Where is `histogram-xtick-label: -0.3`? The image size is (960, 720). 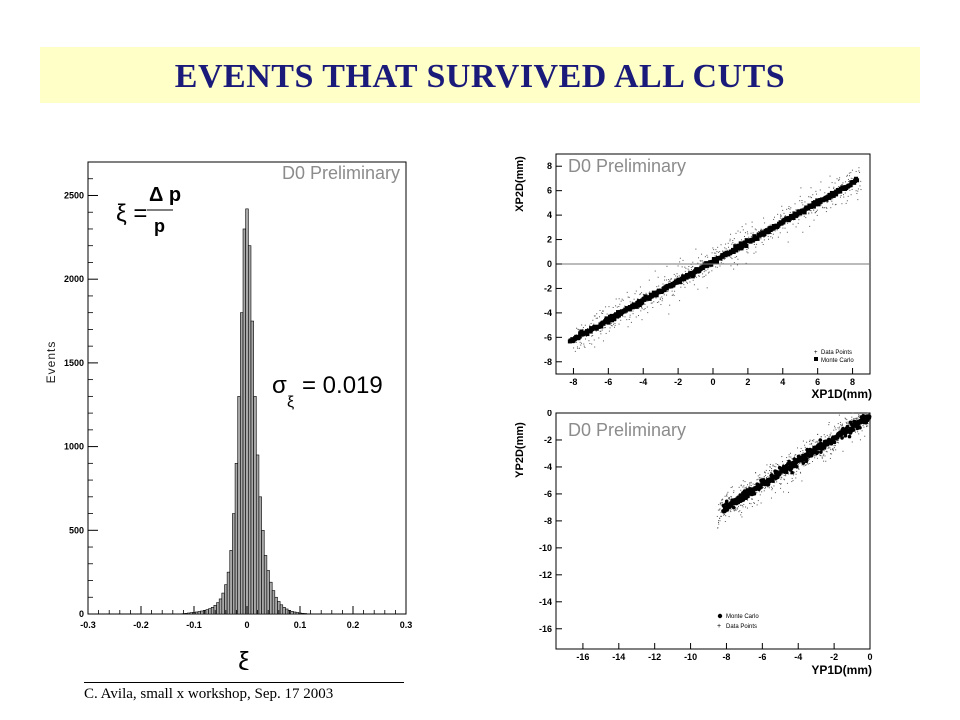 histogram-xtick-label: -0.3 is located at coordinates (88, 625).